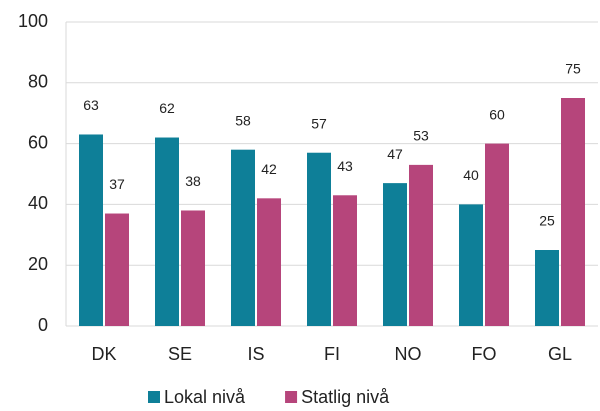 The width and height of the screenshot is (600, 411). I want to click on y-tick-label: 0, so click(43, 325).